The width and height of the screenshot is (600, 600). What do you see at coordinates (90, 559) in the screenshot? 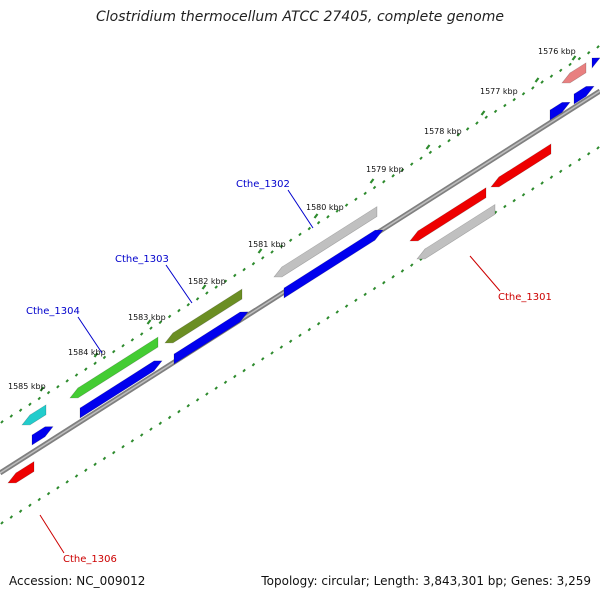
I see `gene-label: Cthe_1306` at bounding box center [90, 559].